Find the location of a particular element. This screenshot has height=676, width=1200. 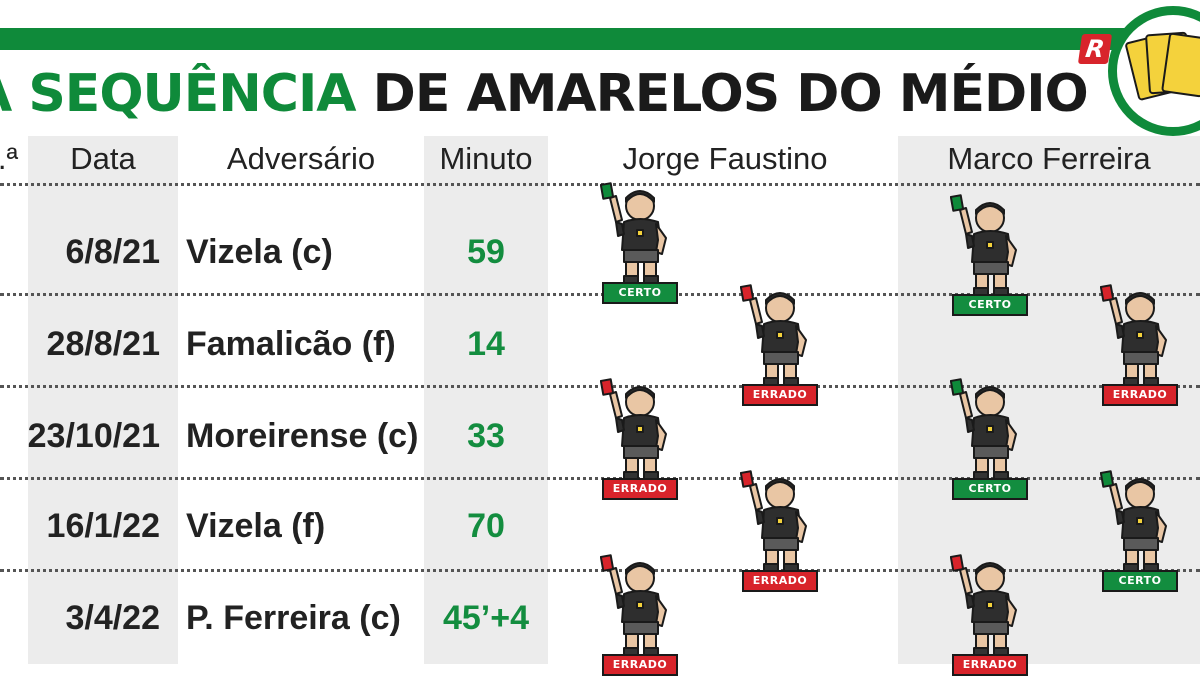

header-bar is located at coordinates (565, 39).